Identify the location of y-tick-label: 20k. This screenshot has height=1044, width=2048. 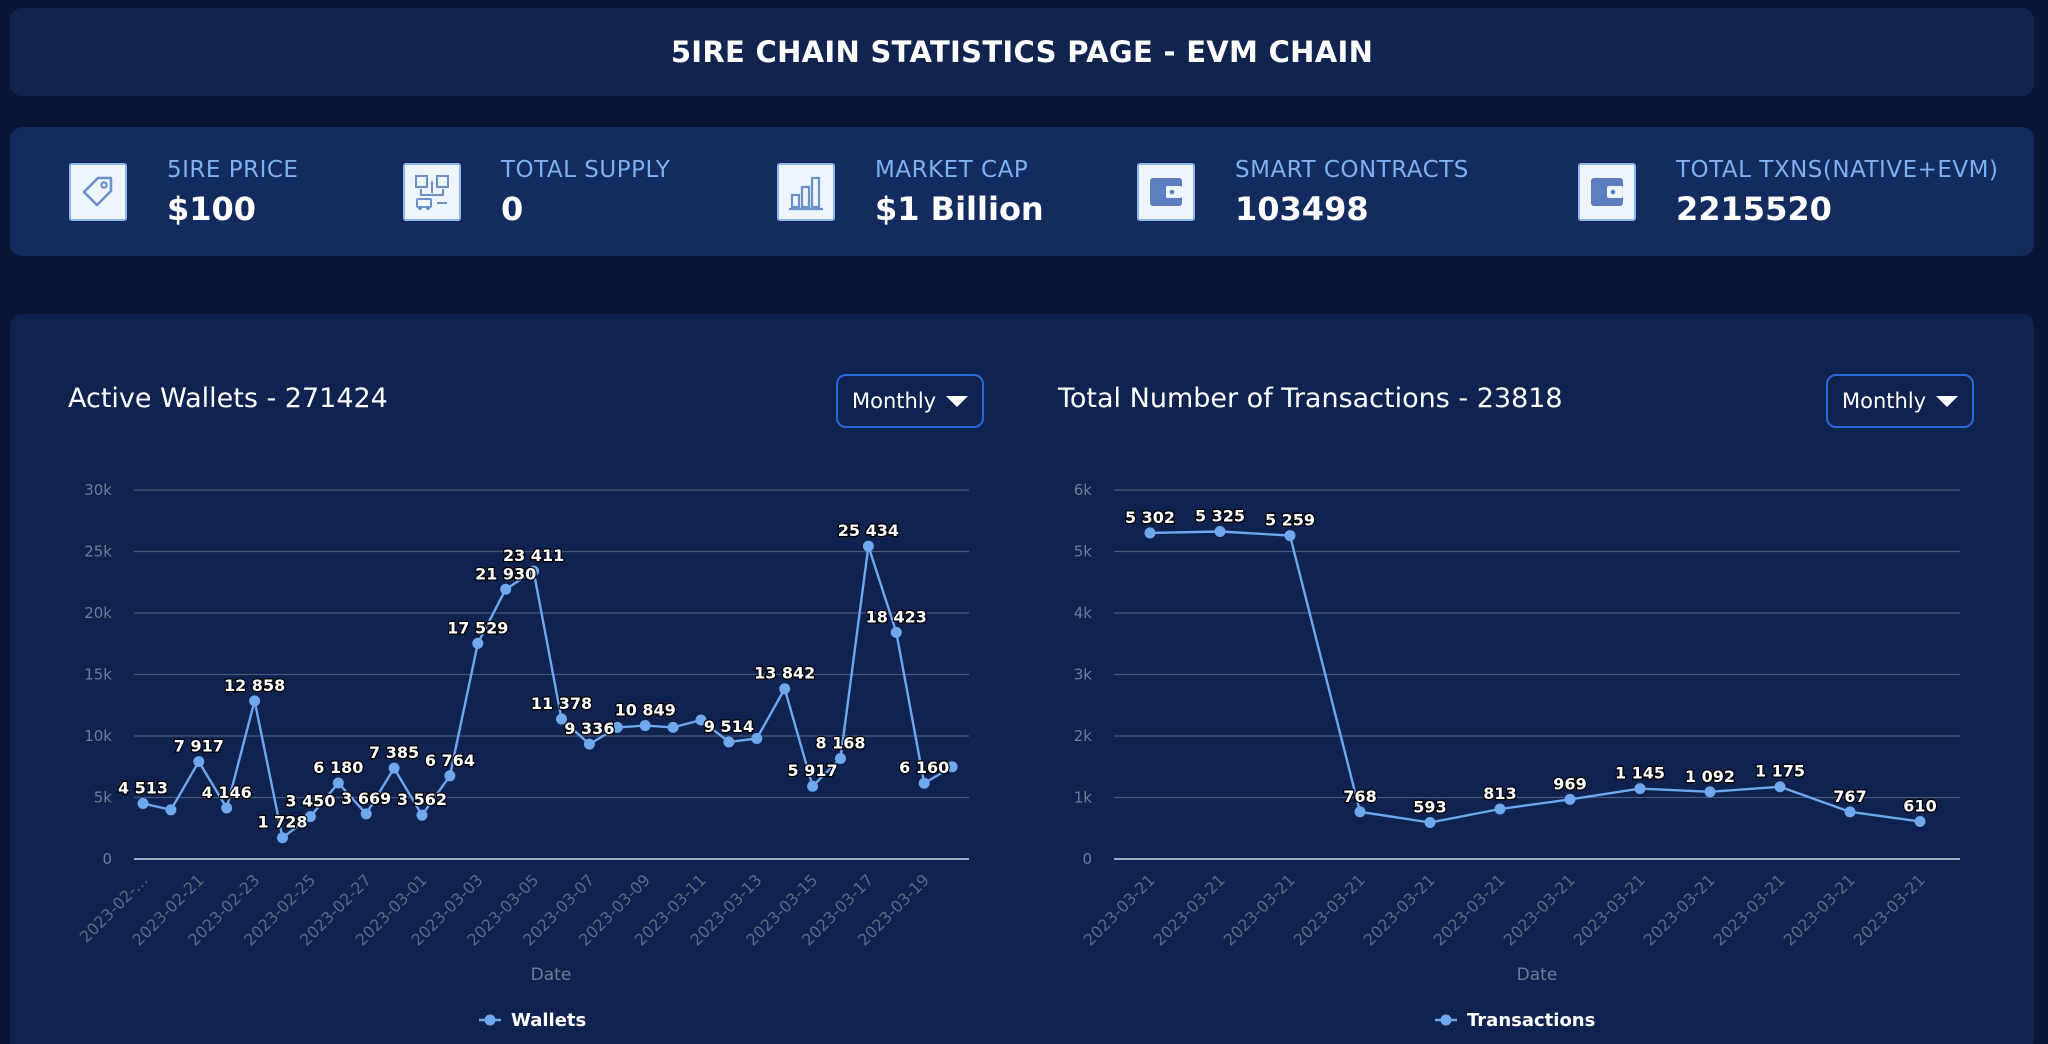
(98, 613).